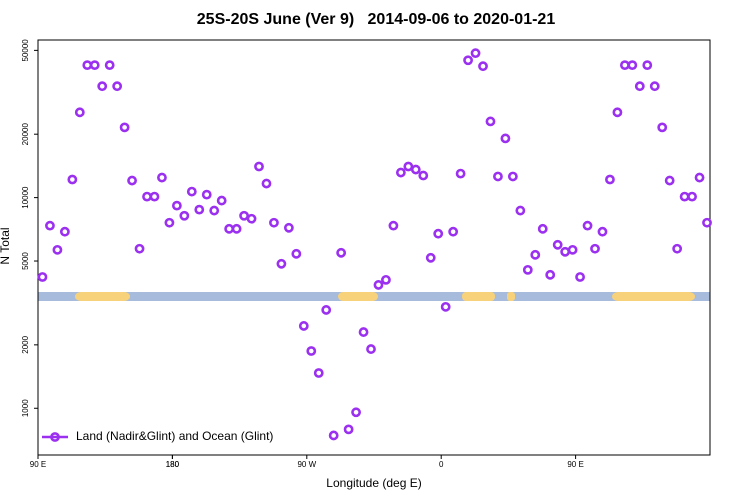 This screenshot has height=500, width=750. I want to click on y-tick-label: 50000, so click(25, 50).